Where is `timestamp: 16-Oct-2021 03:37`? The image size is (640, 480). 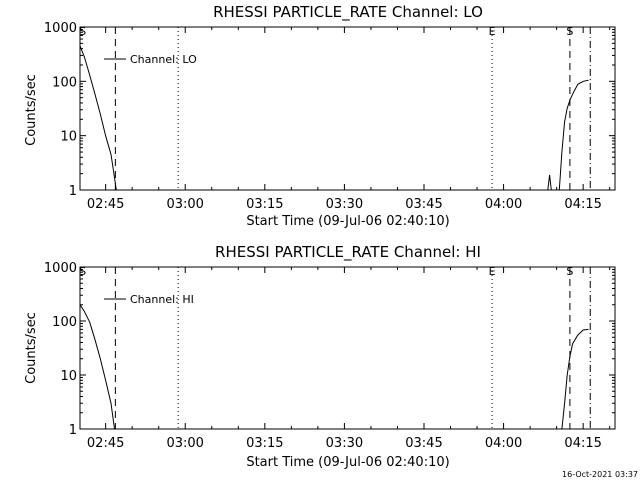
timestamp: 16-Oct-2021 03:37 is located at coordinates (600, 474).